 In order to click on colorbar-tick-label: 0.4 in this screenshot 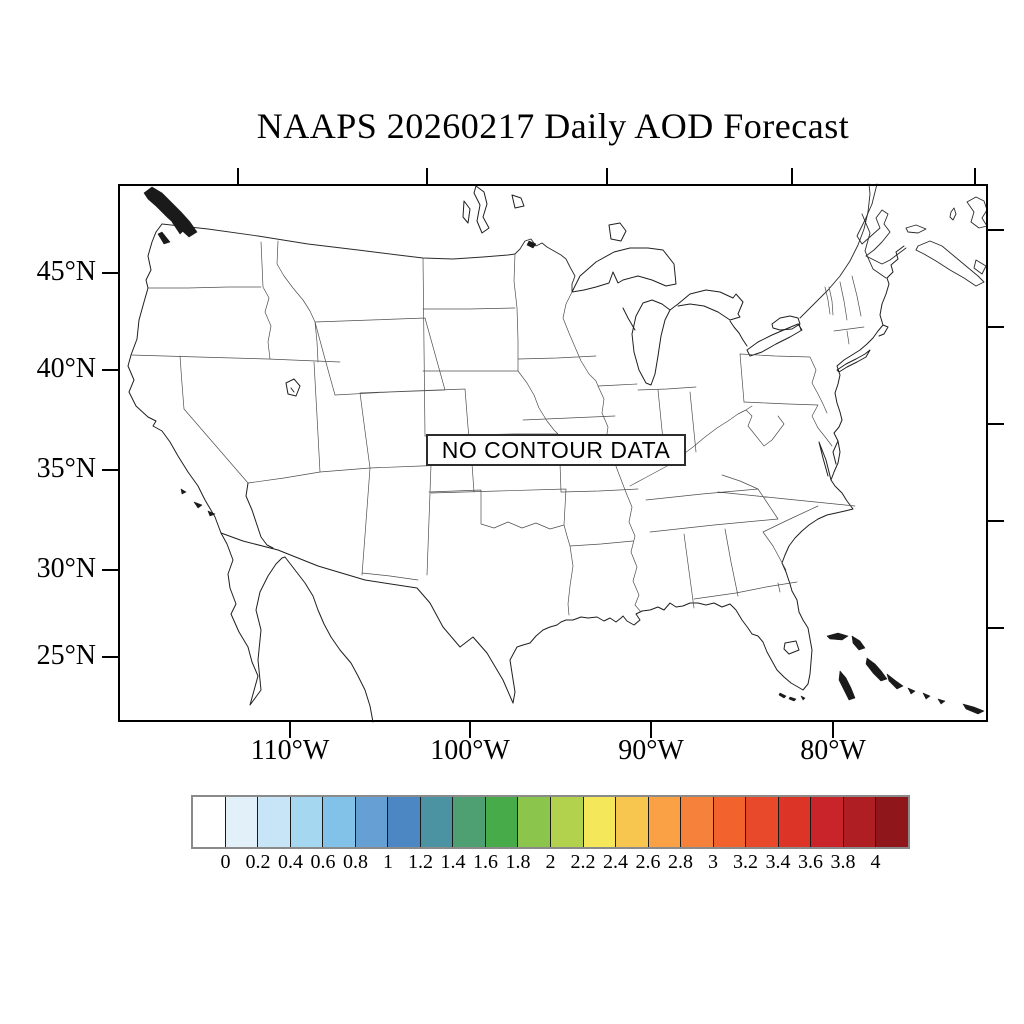, I will do `click(290, 862)`.